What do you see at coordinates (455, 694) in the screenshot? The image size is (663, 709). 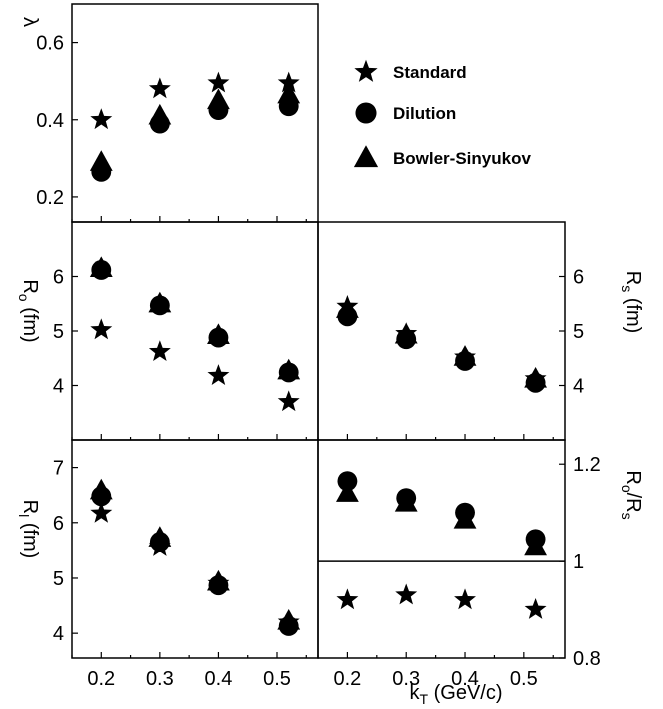 I see `x-axis-title: kT (GeV/c)` at bounding box center [455, 694].